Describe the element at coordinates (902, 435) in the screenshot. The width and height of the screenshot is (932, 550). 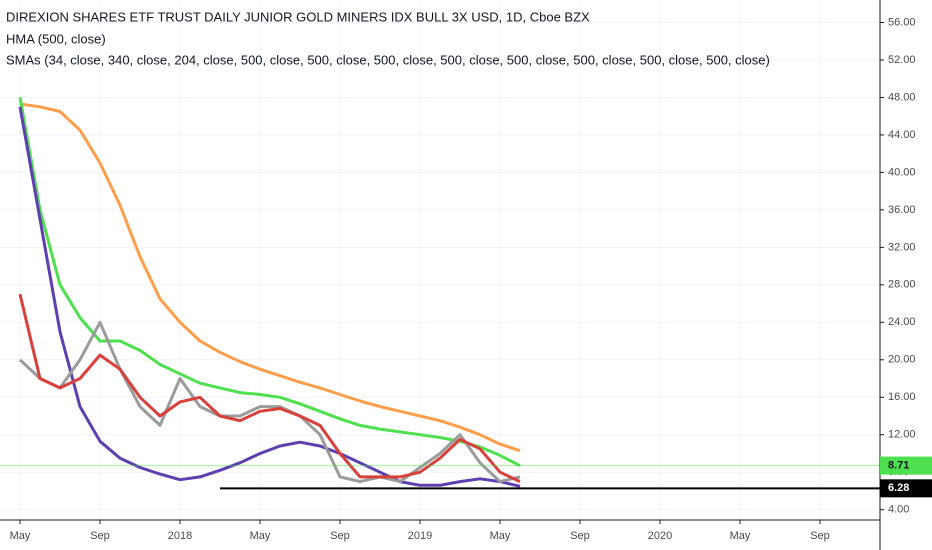
I see `y-tick-label: 12.00` at that location.